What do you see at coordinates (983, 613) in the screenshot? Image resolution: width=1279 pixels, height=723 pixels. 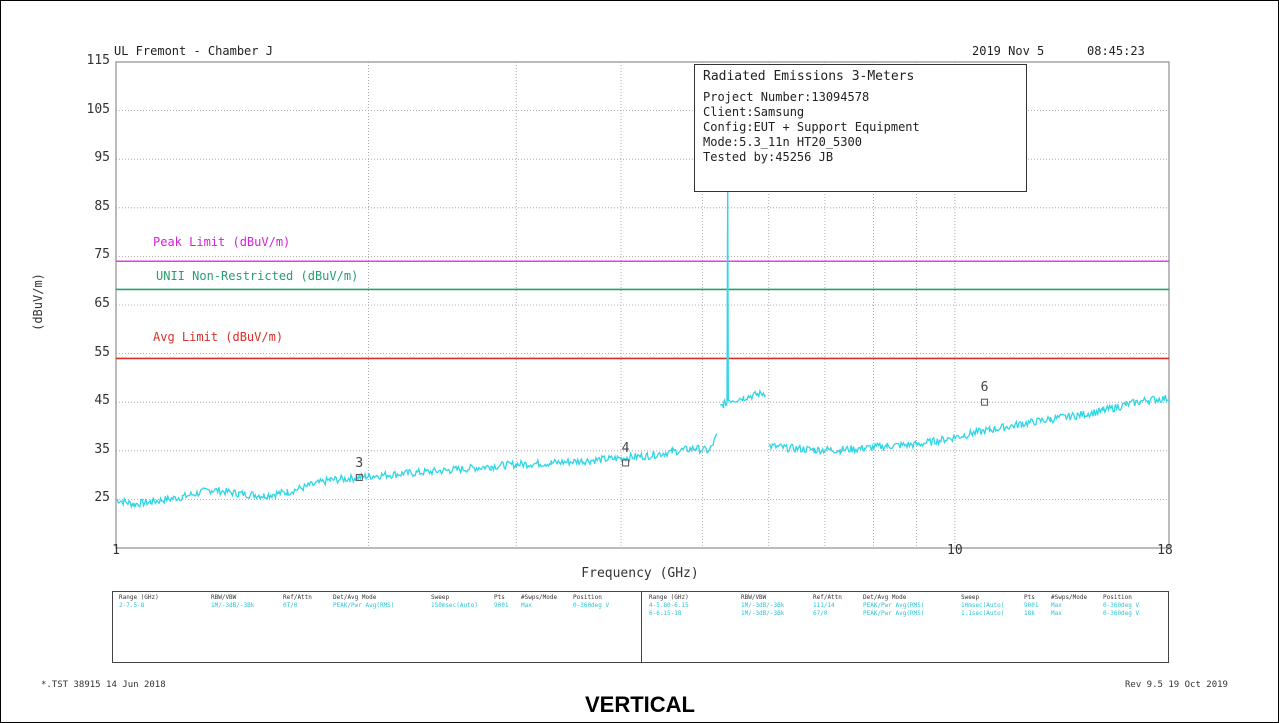 I see `settings-cell: 1.1sec(Auto)` at bounding box center [983, 613].